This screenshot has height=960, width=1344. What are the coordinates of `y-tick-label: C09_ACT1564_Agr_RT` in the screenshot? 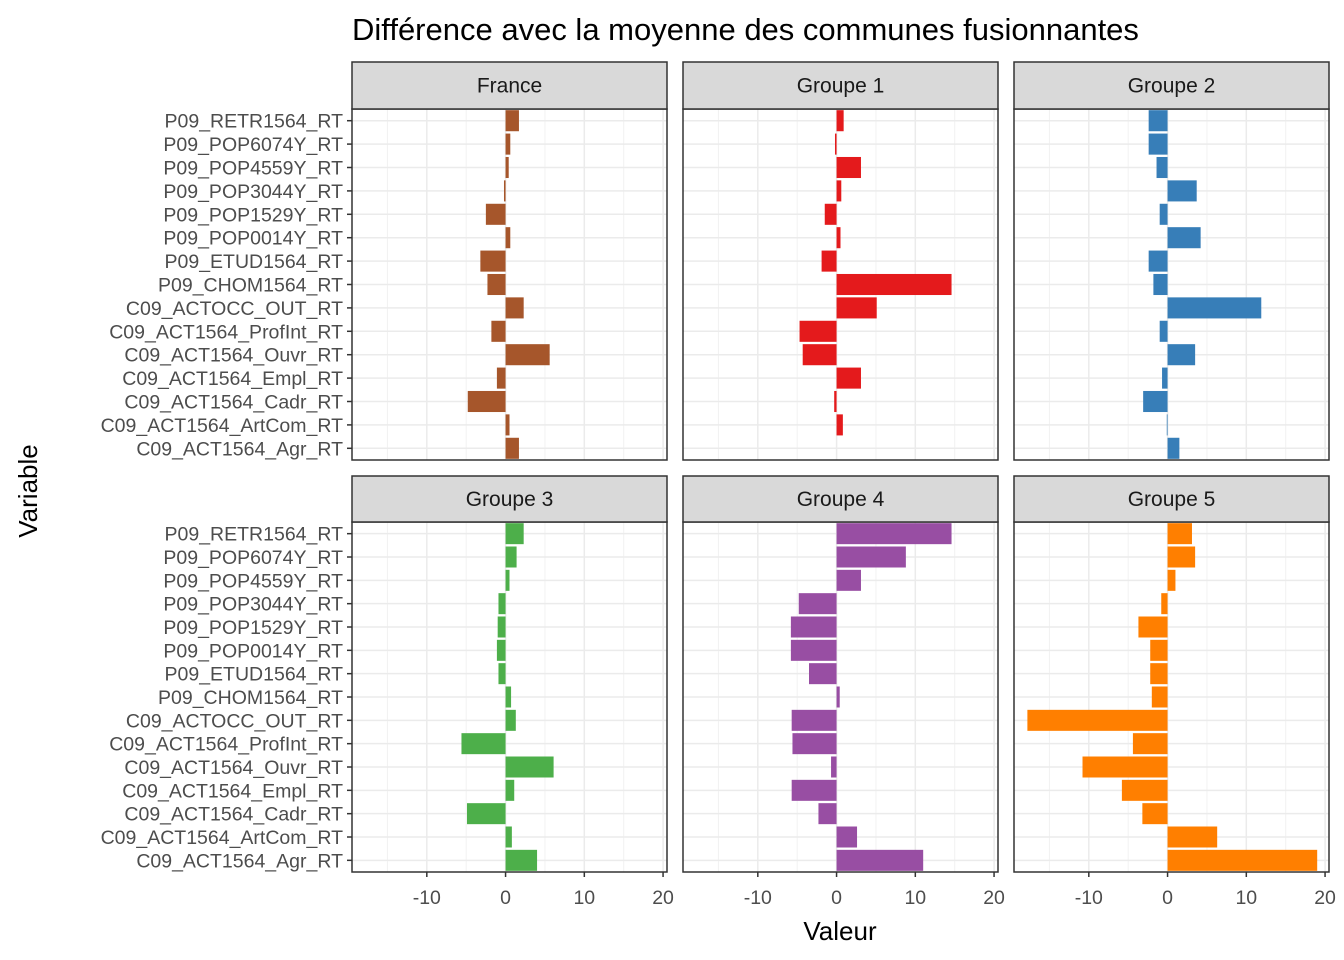 It's located at (239, 861).